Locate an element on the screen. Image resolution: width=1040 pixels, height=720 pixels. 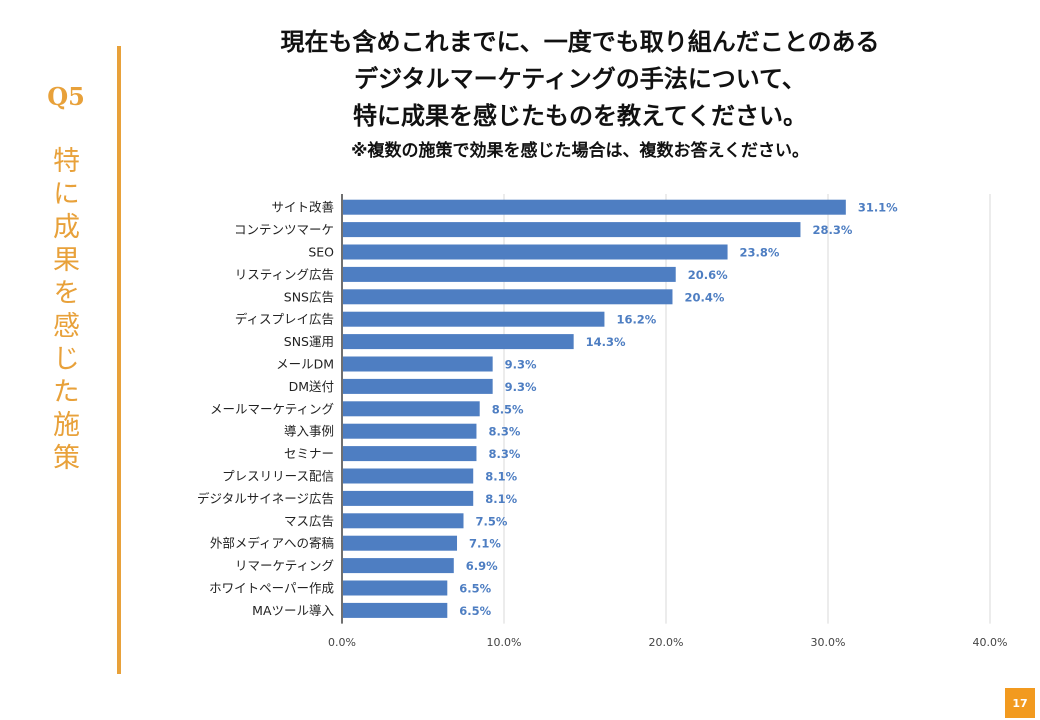
question-number: Q5 is located at coordinates (66, 96).